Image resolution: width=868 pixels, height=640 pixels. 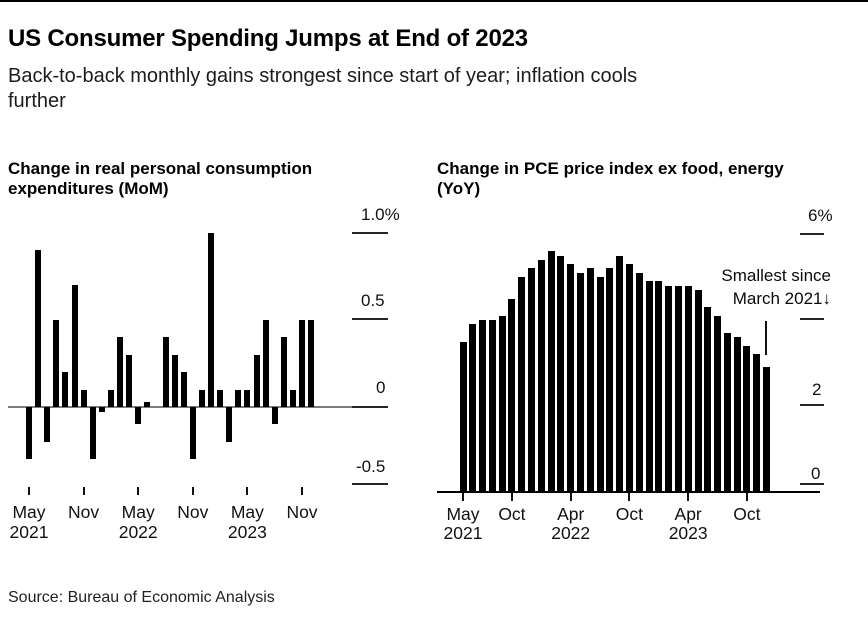 What do you see at coordinates (160, 168) in the screenshot?
I see `left-chart-title-line1: Change in real personal consumption` at bounding box center [160, 168].